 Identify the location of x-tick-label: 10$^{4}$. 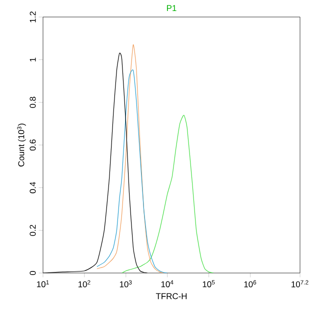
(167, 284).